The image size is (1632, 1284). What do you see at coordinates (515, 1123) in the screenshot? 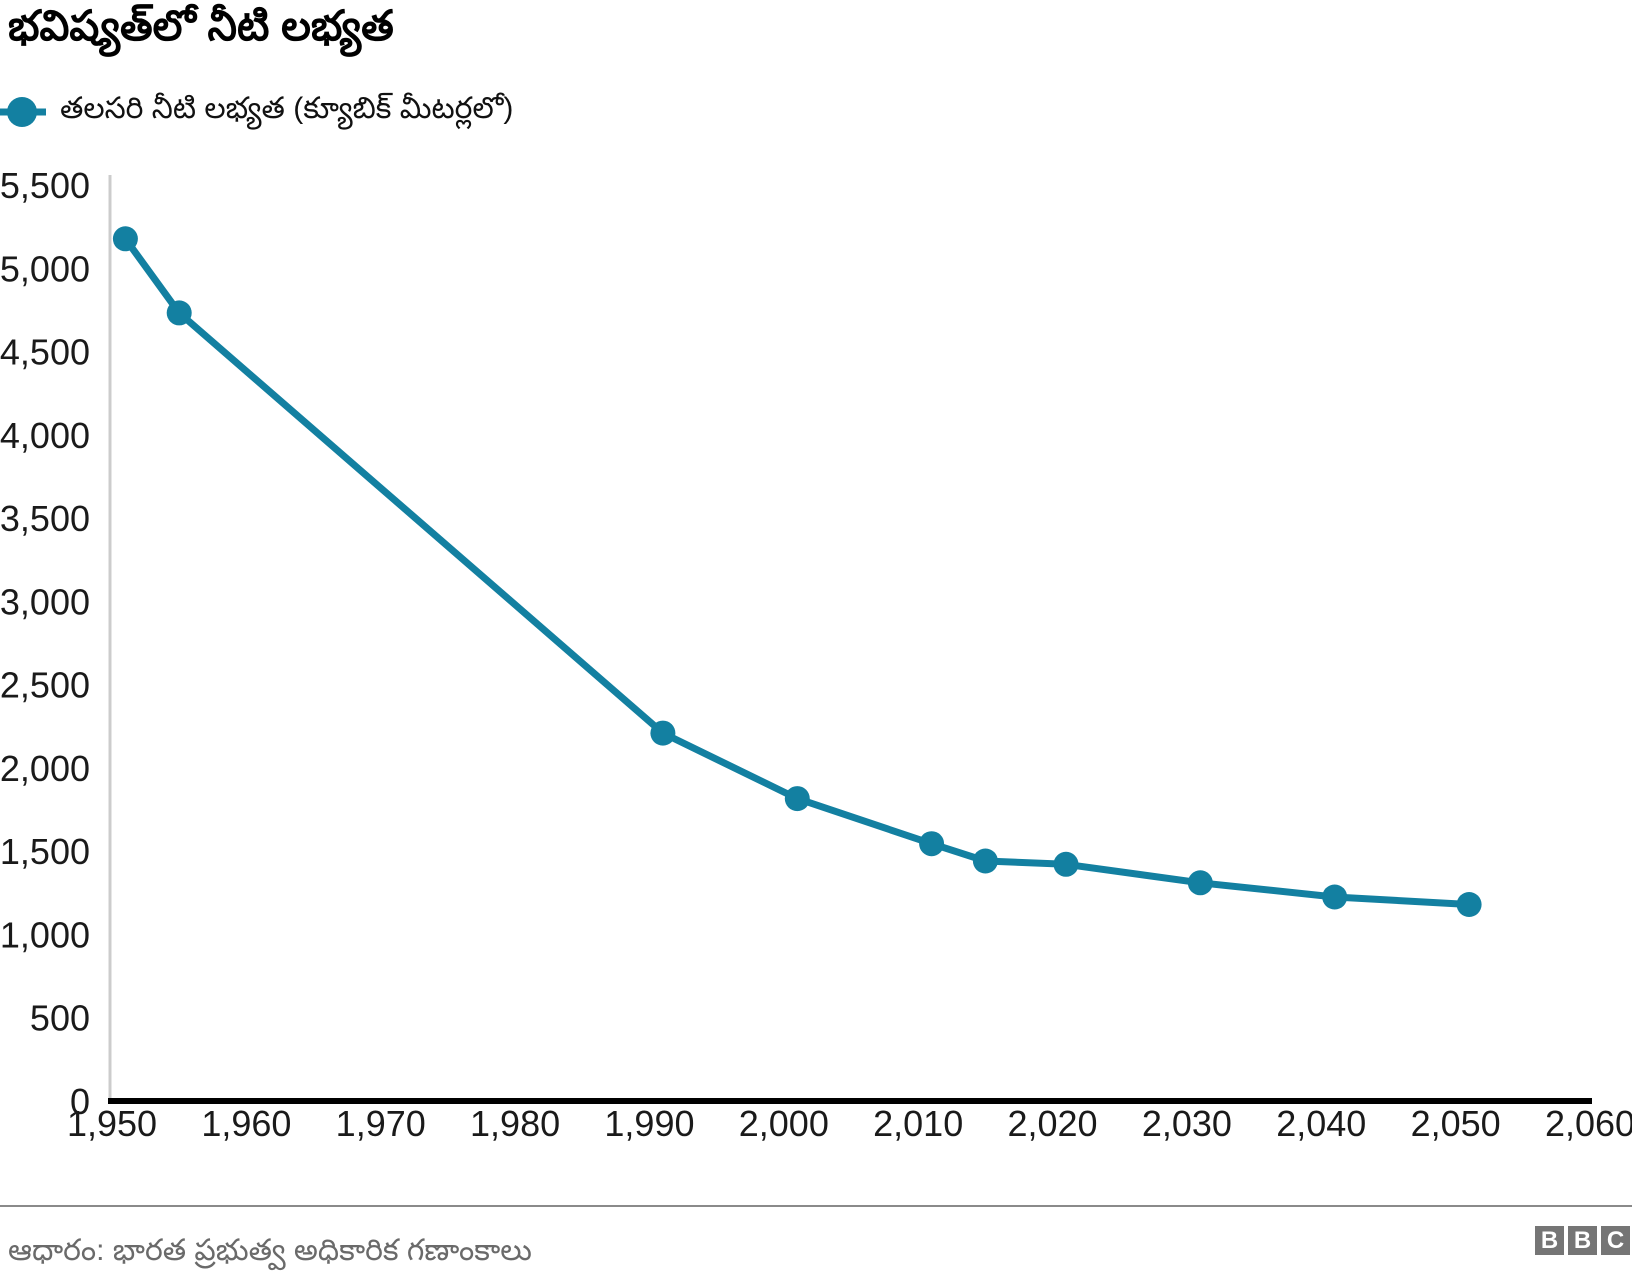
I see `x-tick-label: 1,980` at bounding box center [515, 1123].